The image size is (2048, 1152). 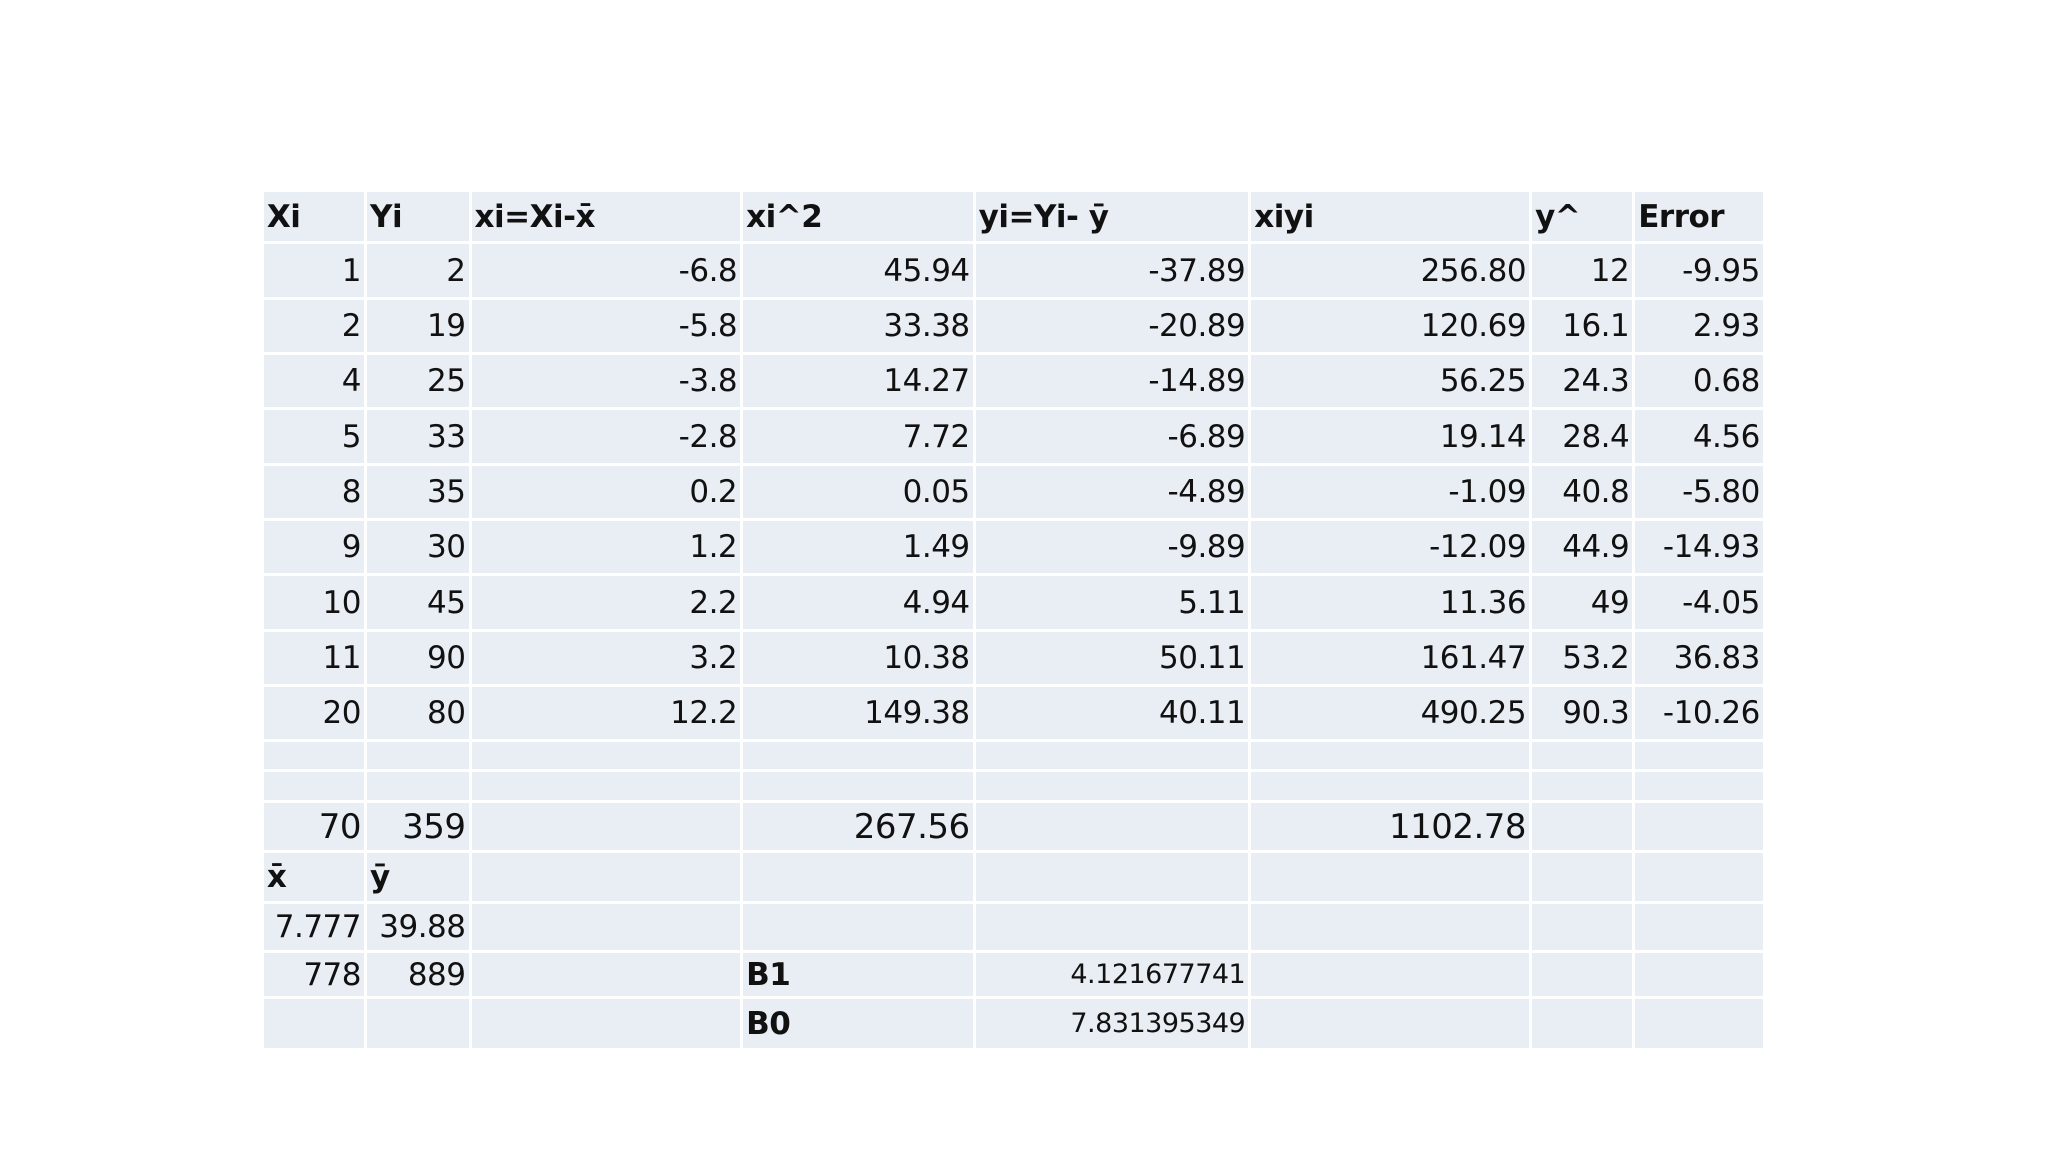 I want to click on table-cell: 33, so click(x=419, y=438).